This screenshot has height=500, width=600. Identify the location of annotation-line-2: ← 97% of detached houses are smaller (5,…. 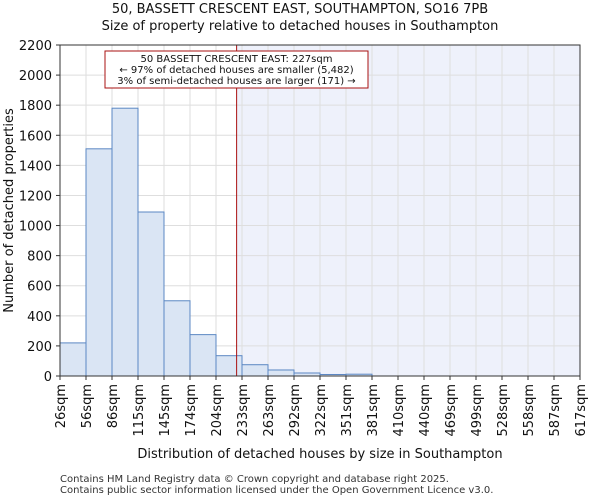
(236, 70).